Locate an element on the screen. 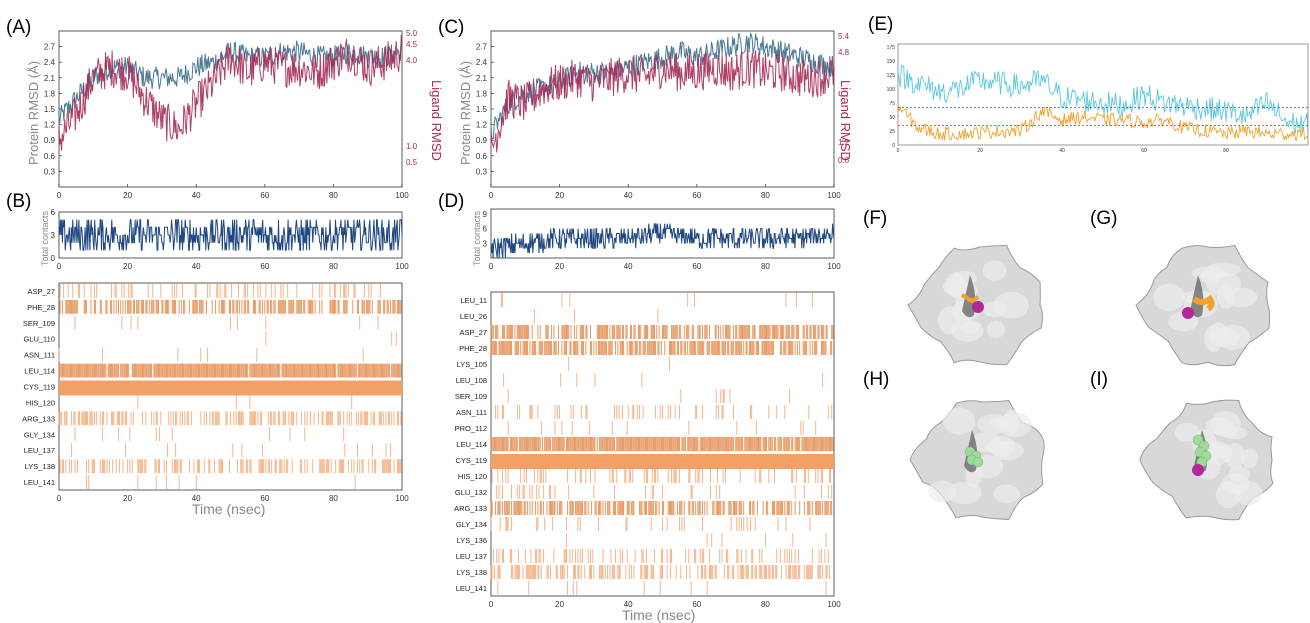  protein-surface-g is located at coordinates (1203, 305).